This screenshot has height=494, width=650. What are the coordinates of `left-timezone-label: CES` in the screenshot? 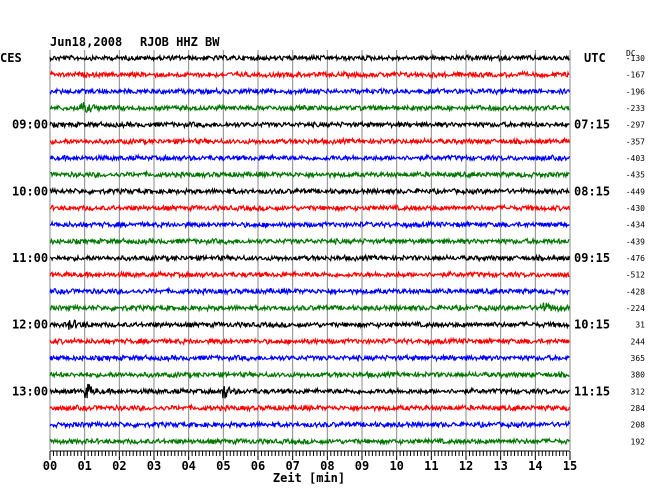 It's located at (11, 58).